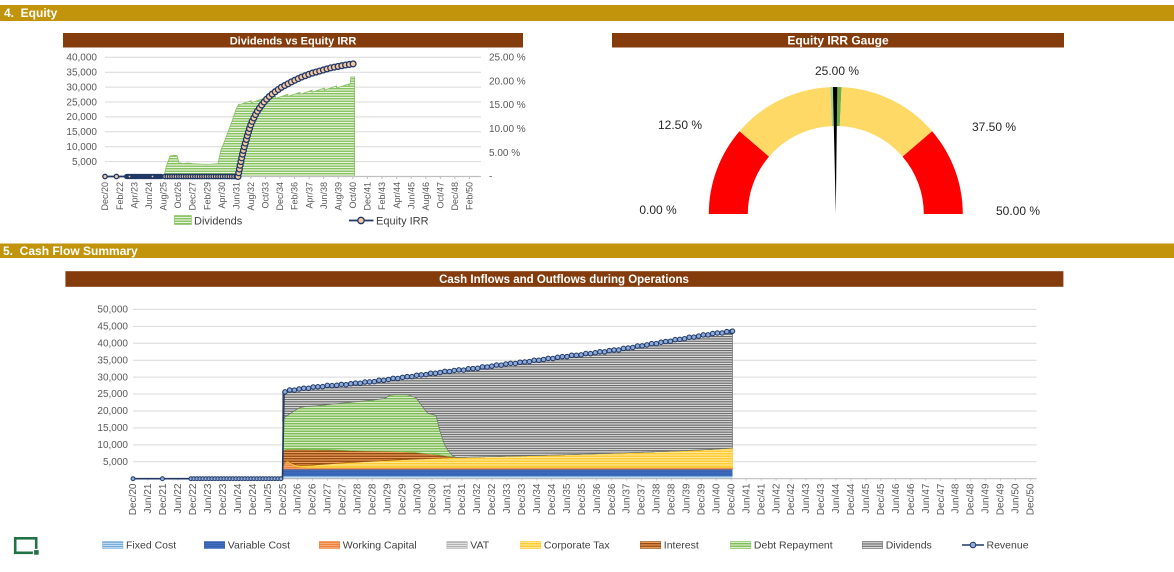 The width and height of the screenshot is (1174, 572). I want to click on svg-text: Dec/47, so click(941, 499).